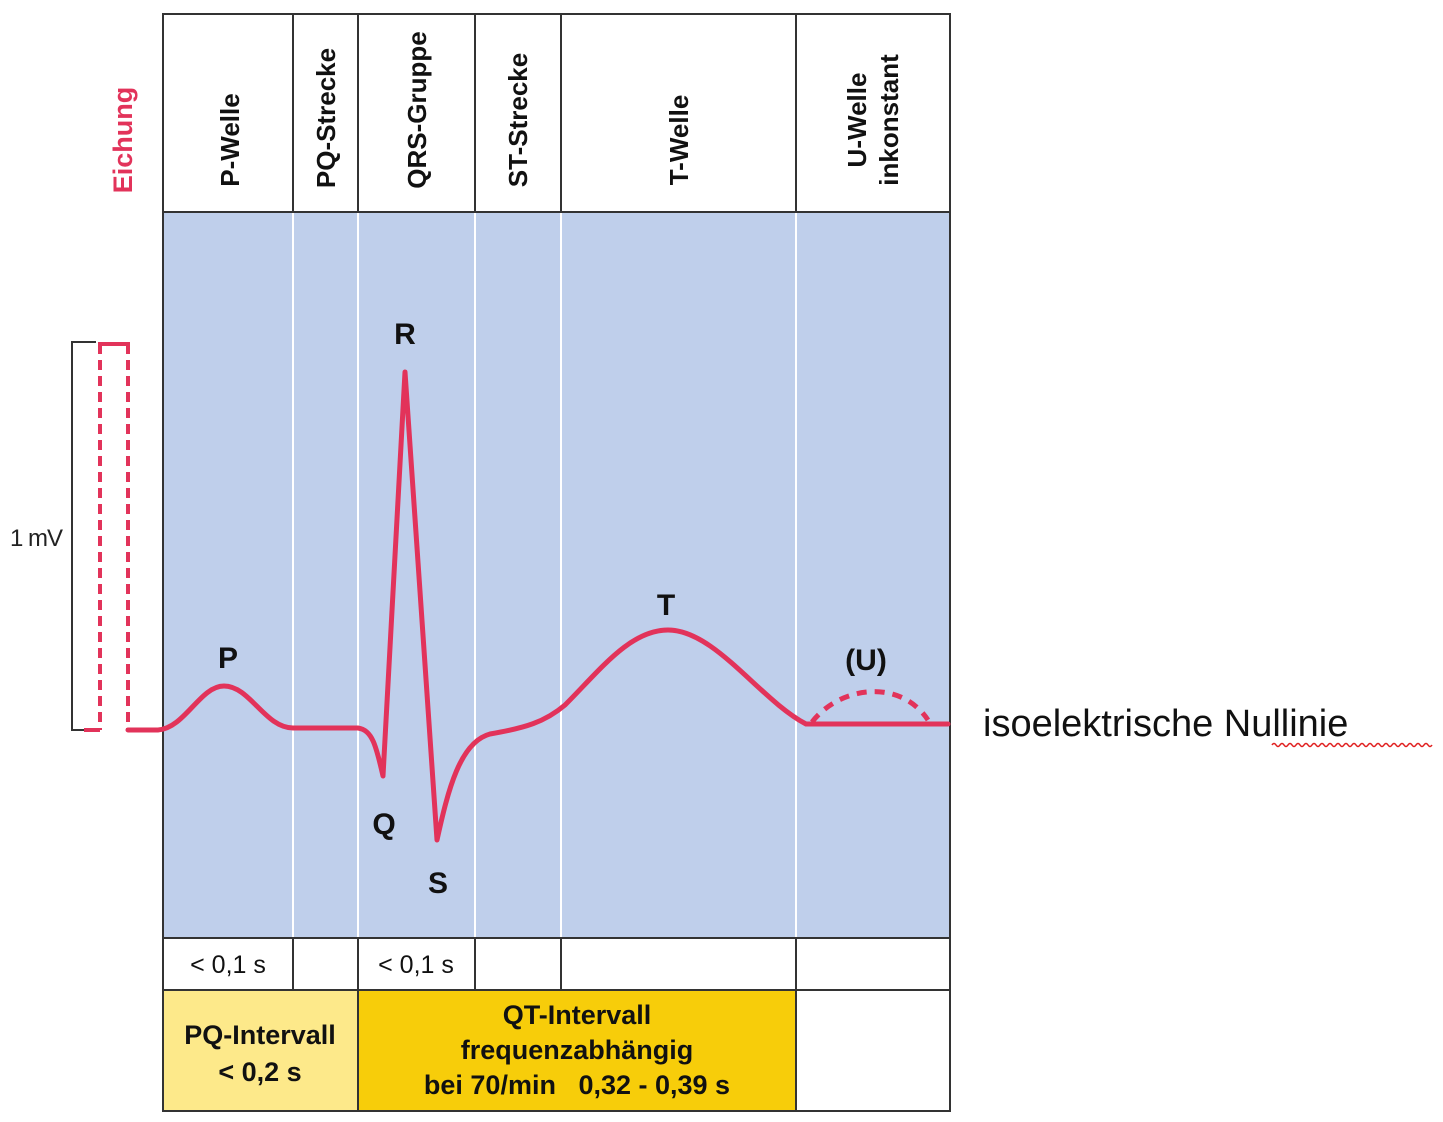 The width and height of the screenshot is (1443, 1122). I want to click on segment-label-inkonstant: inkonstant, so click(889, 120).